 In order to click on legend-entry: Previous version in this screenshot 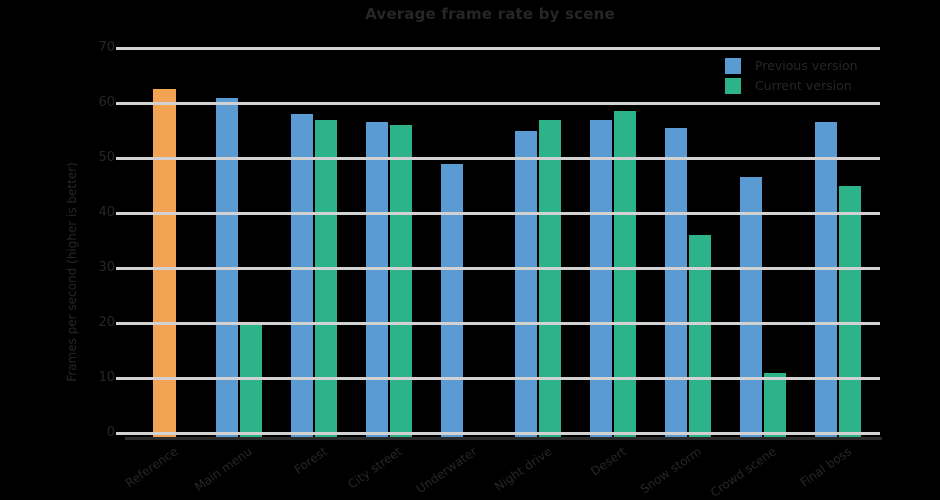, I will do `click(791, 66)`.